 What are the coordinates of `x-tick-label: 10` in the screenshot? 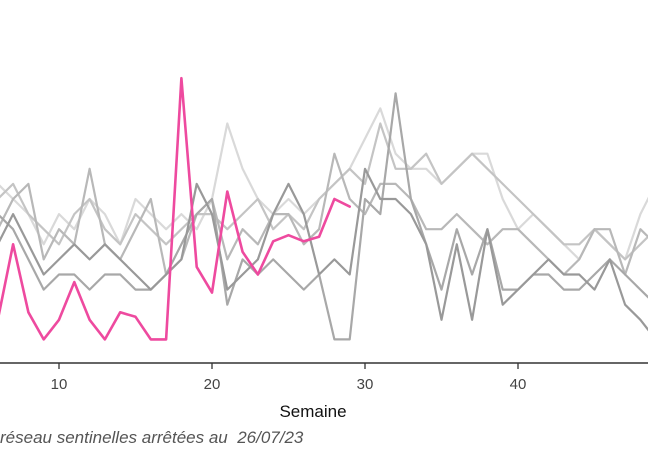 It's located at (59, 384).